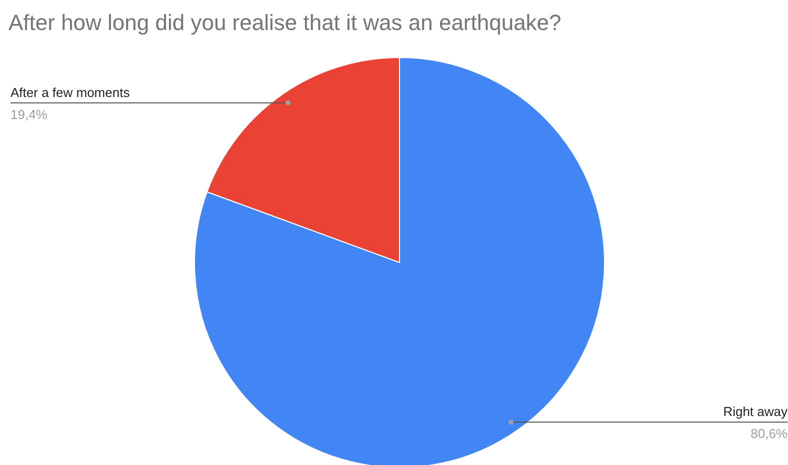 This screenshot has height=465, width=788. Describe the element at coordinates (755, 412) in the screenshot. I see `slice-label: Right away` at that location.